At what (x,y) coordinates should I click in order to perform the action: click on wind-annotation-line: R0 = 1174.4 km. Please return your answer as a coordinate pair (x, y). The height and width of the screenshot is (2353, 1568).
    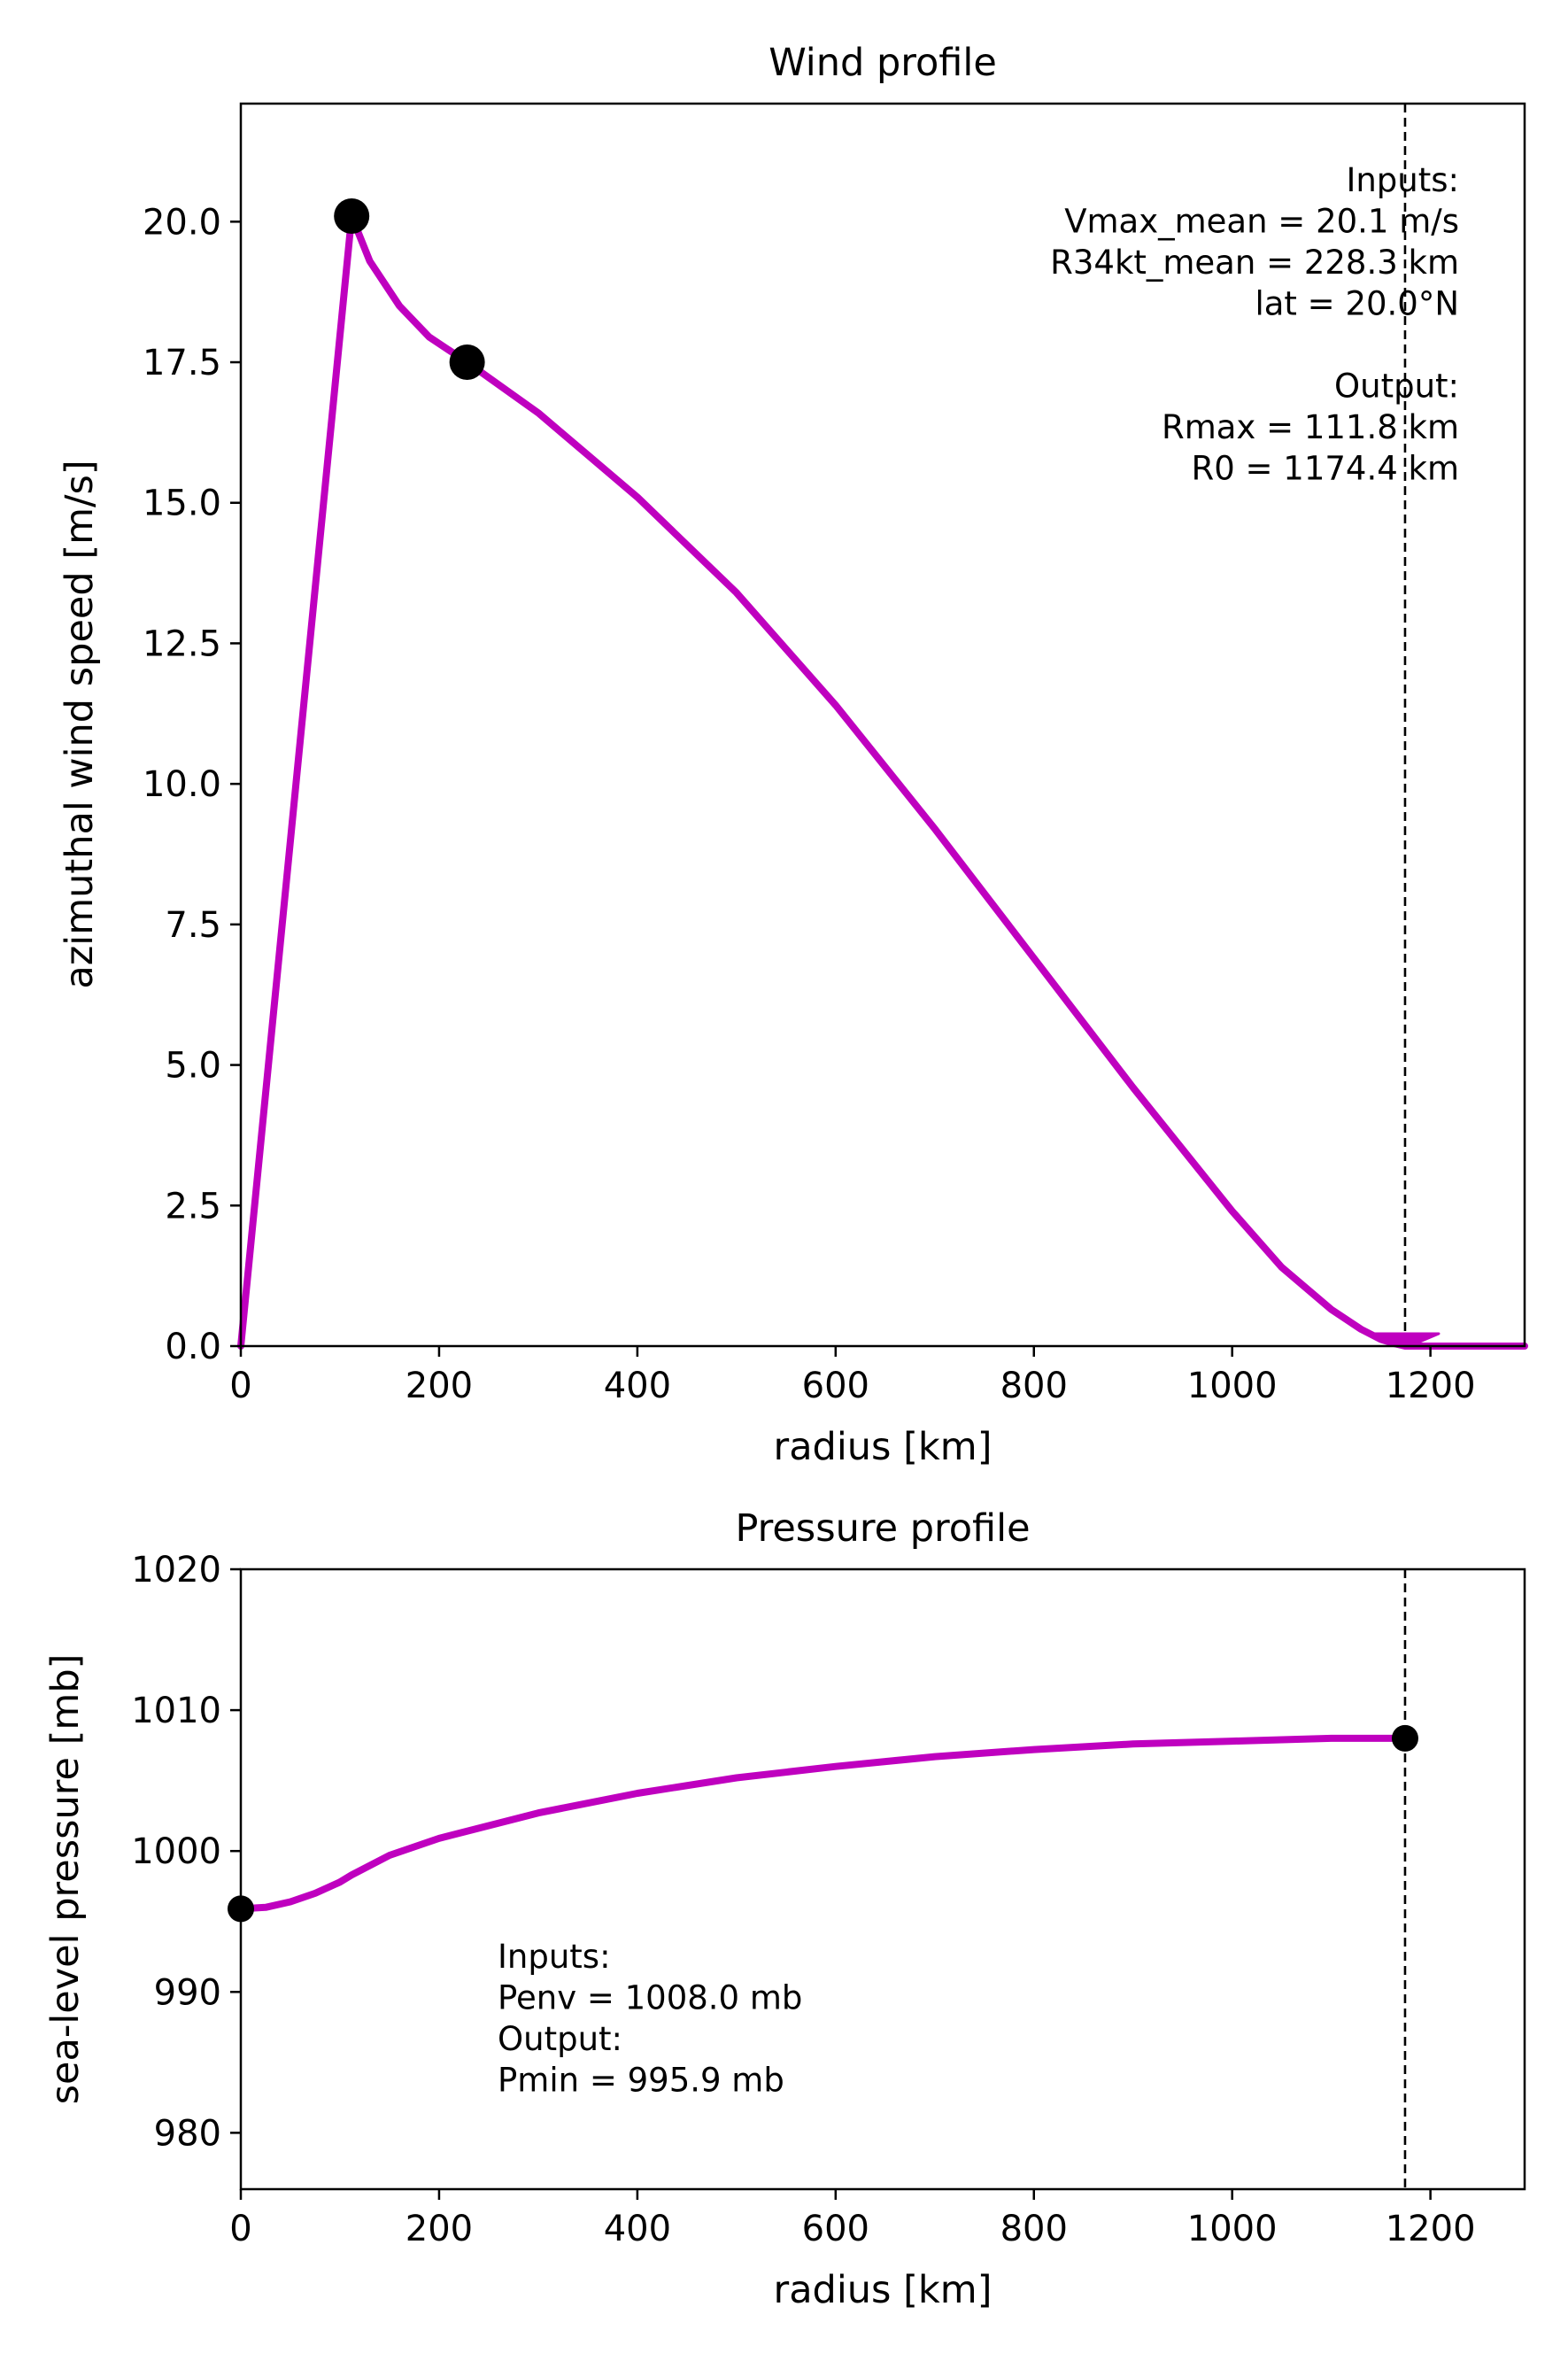
    Looking at the image, I should click on (1325, 469).